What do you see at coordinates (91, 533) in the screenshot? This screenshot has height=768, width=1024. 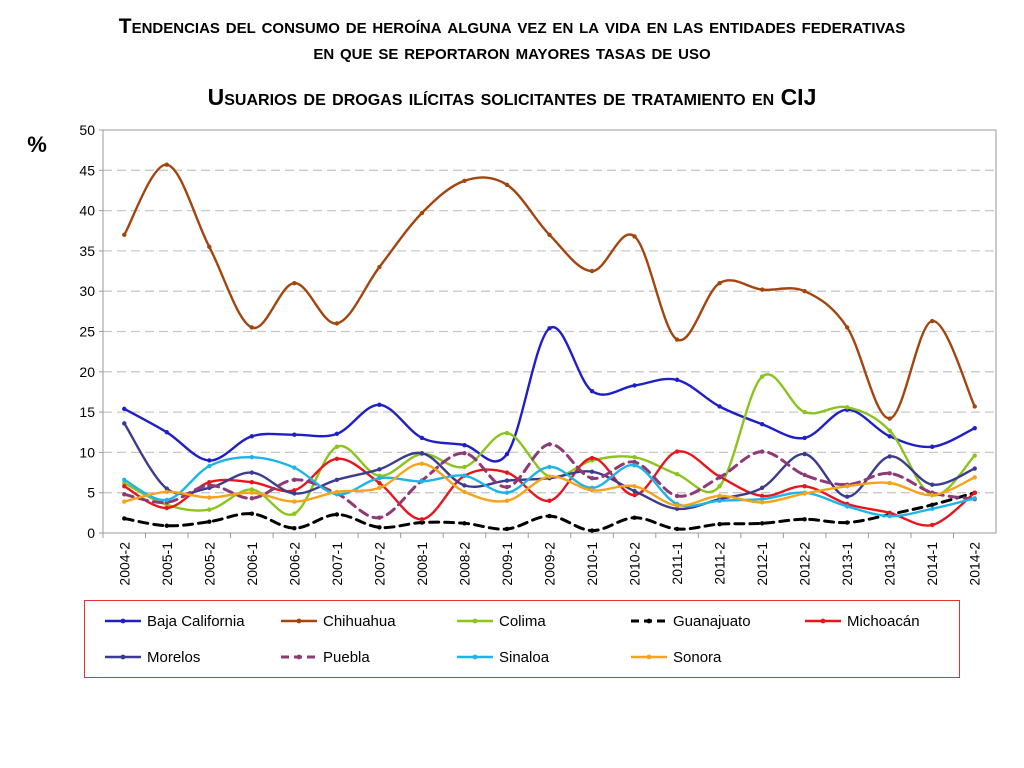 I see `y-tick-label: 0` at bounding box center [91, 533].